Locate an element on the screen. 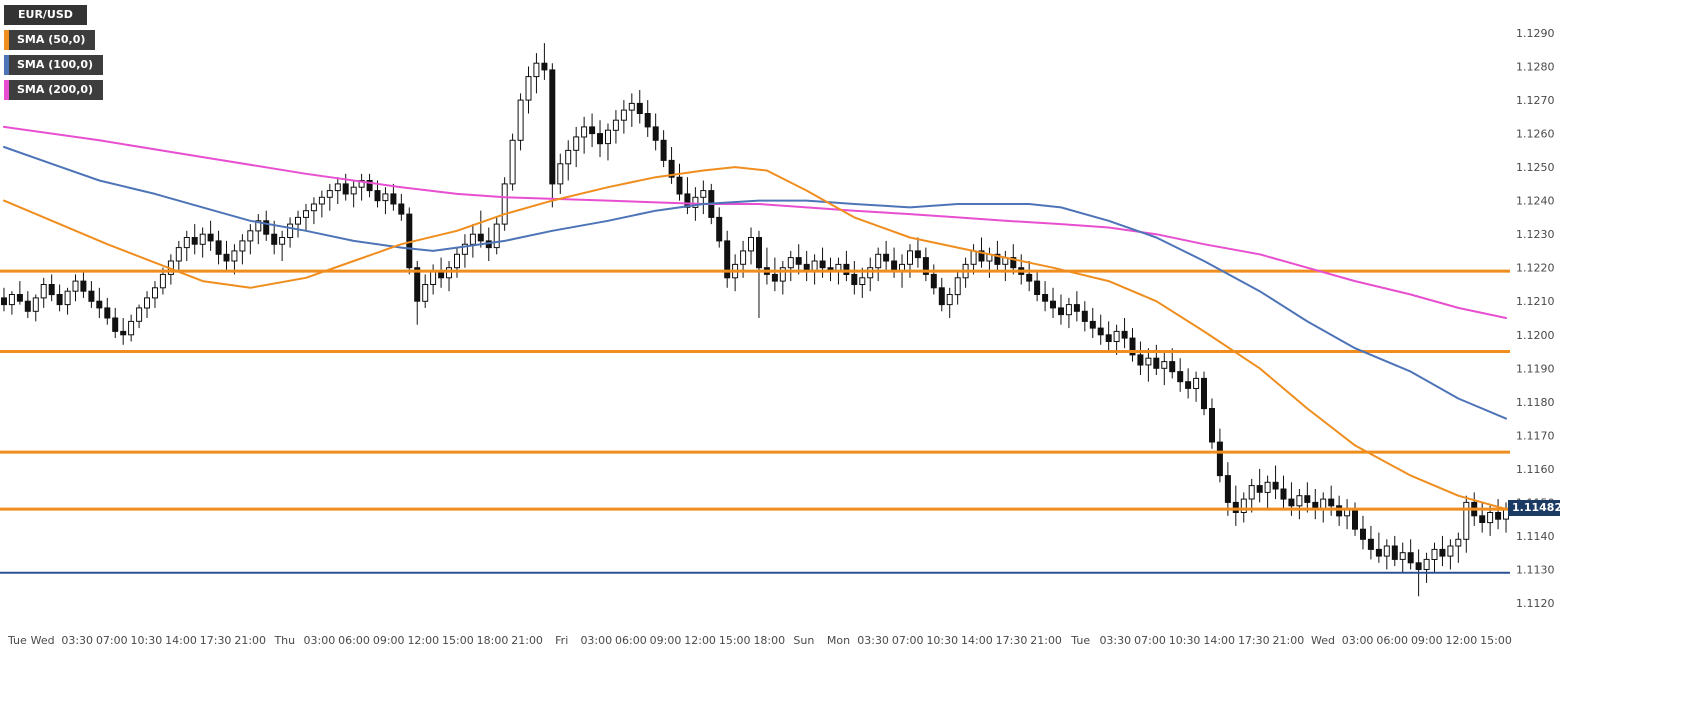 Image resolution: width=1707 pixels, height=712 pixels. sma50-label: SMA (50,0) is located at coordinates (51, 39).